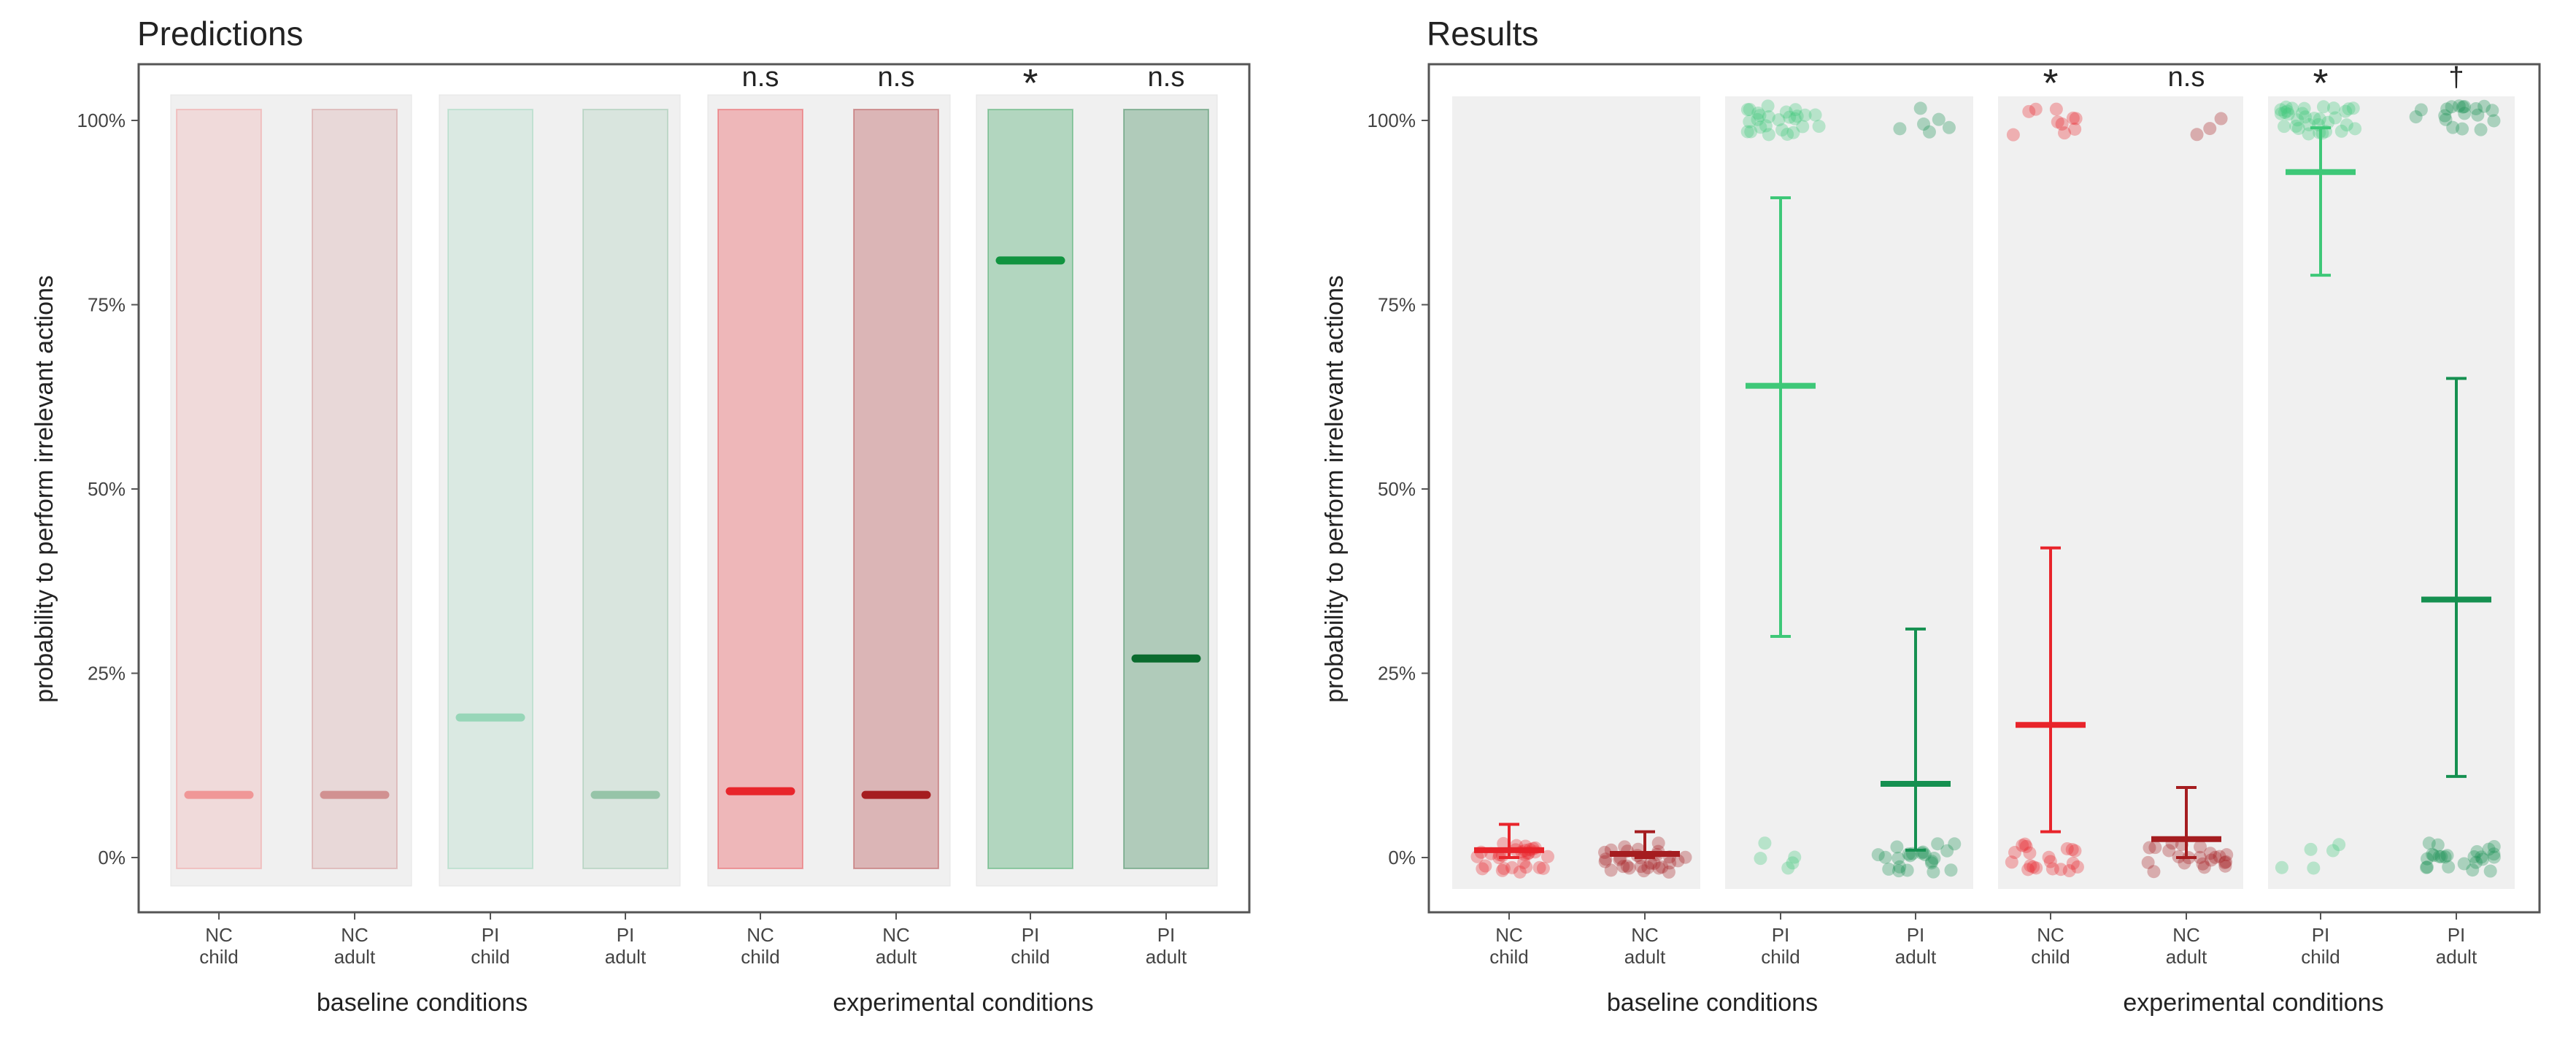  What do you see at coordinates (1397, 674) in the screenshot?
I see `y-tick-label: 25%` at bounding box center [1397, 674].